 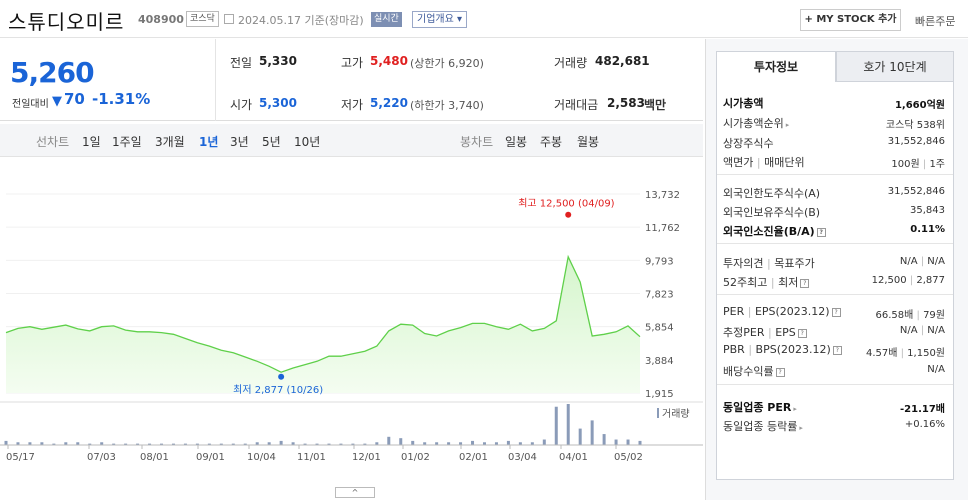 What do you see at coordinates (889, 280) in the screenshot?
I see `week52-high-value: 12,500` at bounding box center [889, 280].